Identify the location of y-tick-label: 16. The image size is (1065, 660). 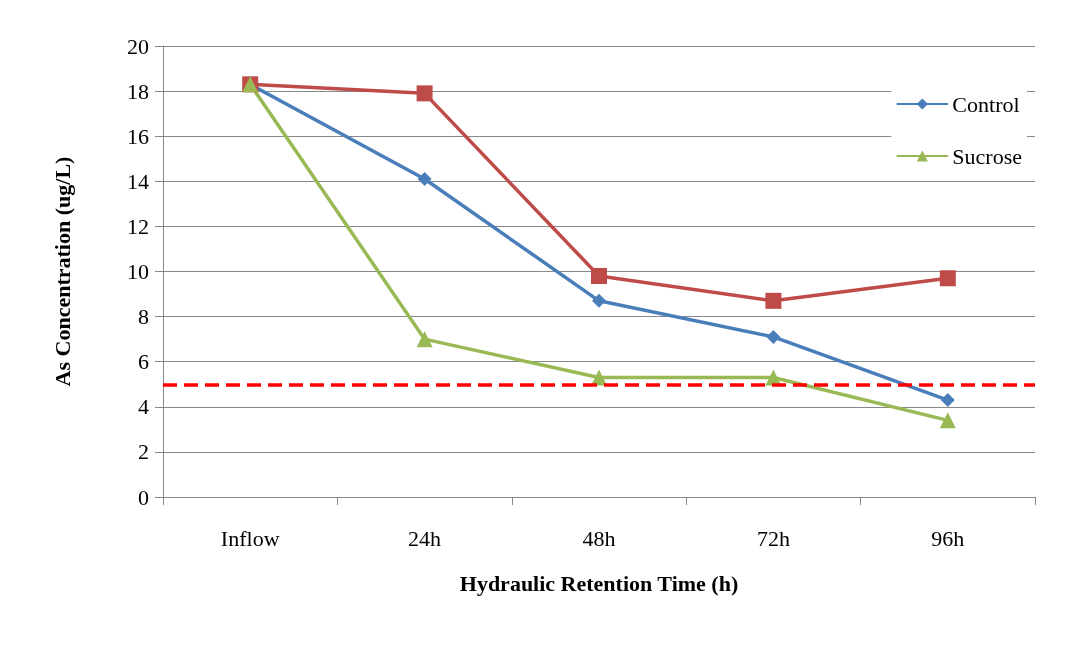
(138, 136).